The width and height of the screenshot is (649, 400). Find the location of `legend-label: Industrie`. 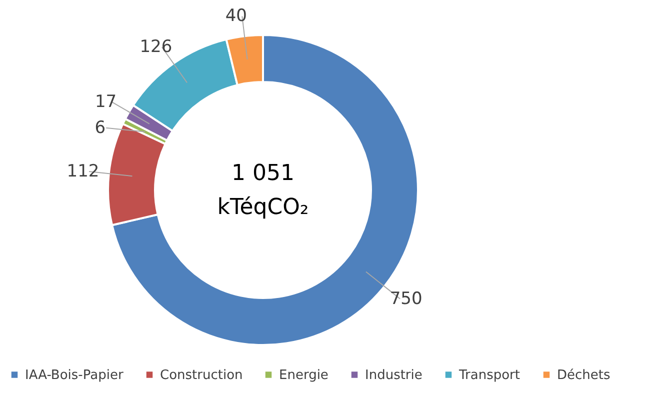

legend-label: Industrie is located at coordinates (393, 375).